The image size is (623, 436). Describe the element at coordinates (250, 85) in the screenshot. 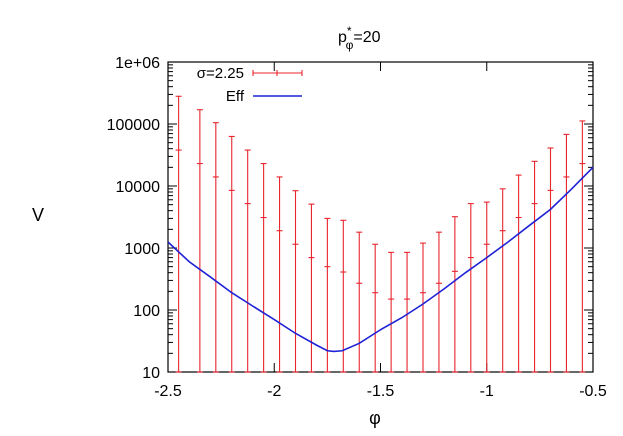

I see `legend: σ=2.25 Eff` at that location.